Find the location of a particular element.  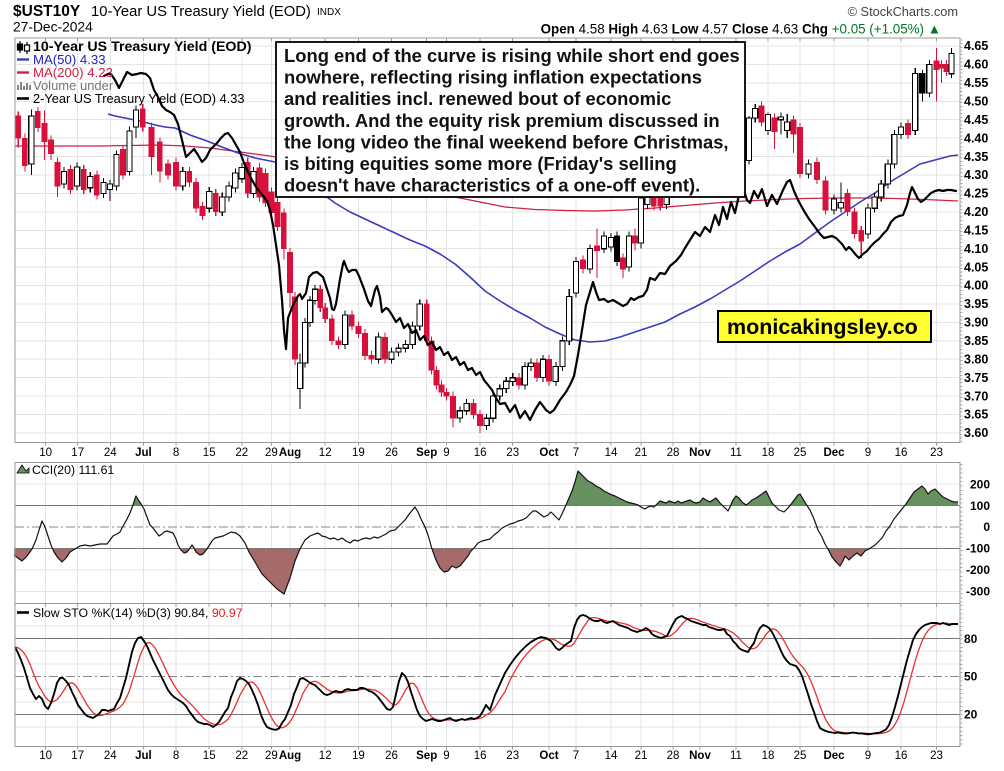

svg-text: 4.10 is located at coordinates (976, 249).